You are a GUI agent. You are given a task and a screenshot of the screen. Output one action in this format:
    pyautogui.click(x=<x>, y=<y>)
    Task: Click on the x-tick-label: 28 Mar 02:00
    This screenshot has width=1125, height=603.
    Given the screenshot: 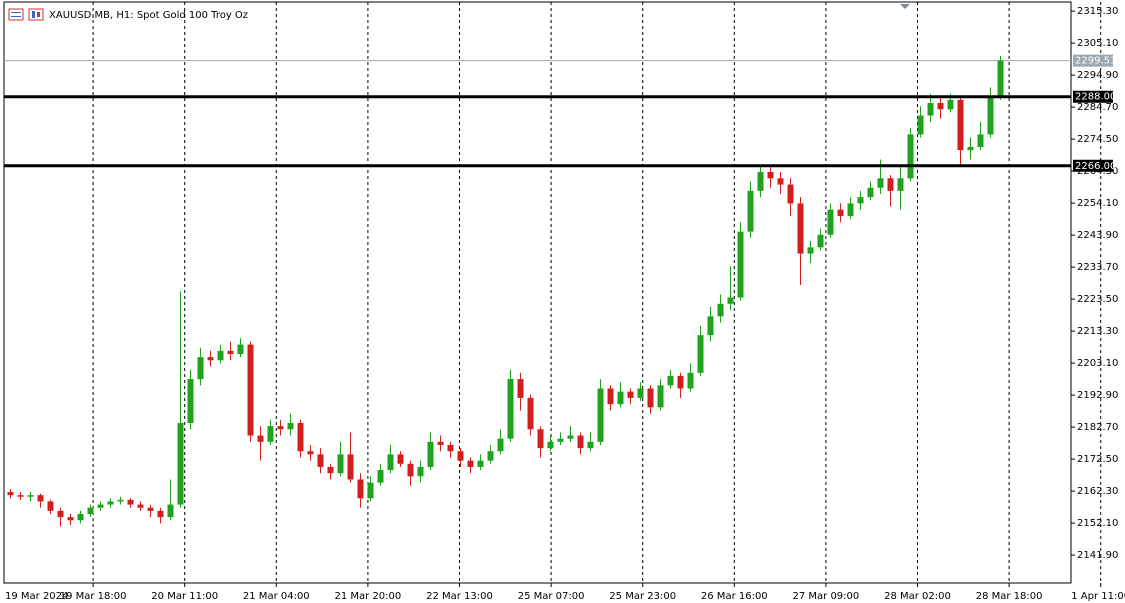 What is the action you would take?
    pyautogui.click(x=917, y=596)
    